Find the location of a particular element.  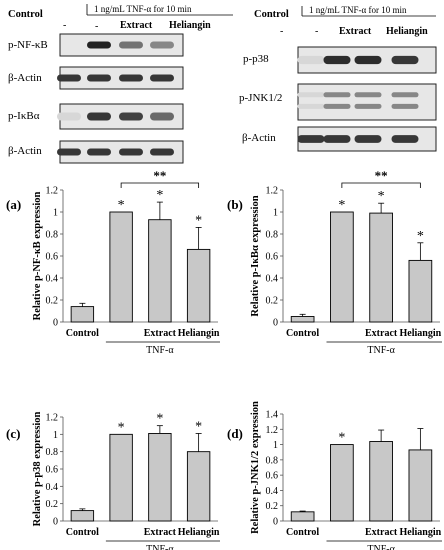

panel-a-bracket is located at coordinates (160, 185).